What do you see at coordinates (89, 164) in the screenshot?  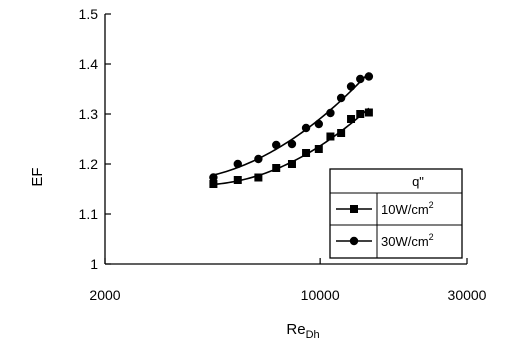 I see `y-tick-label: 1.2` at bounding box center [89, 164].